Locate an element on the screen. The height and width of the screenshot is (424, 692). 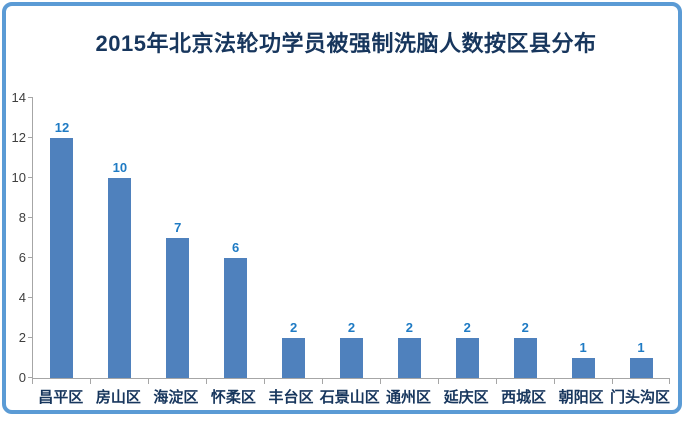
bar-value-label: 6 is located at coordinates (236, 247).